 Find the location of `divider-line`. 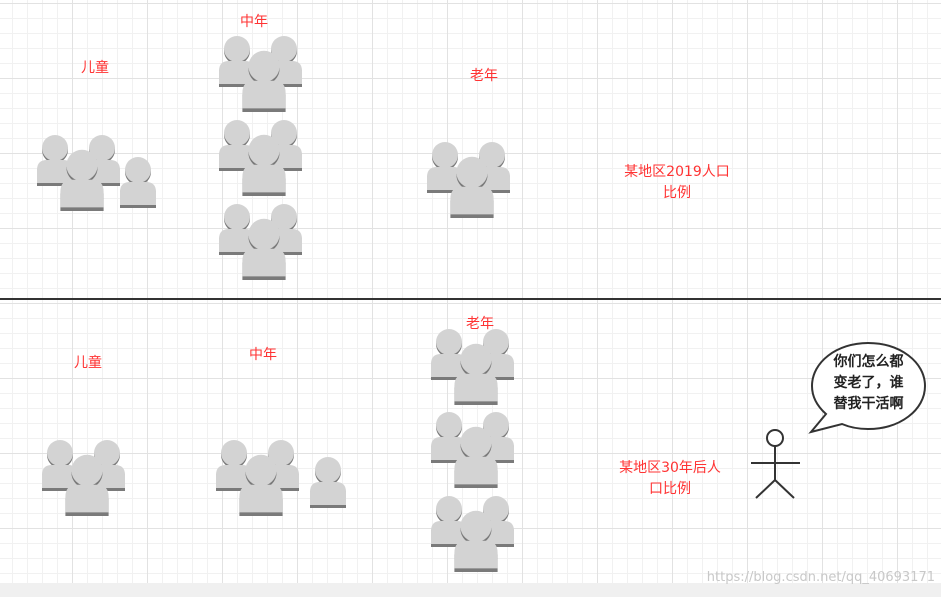

divider-line is located at coordinates (470, 299).